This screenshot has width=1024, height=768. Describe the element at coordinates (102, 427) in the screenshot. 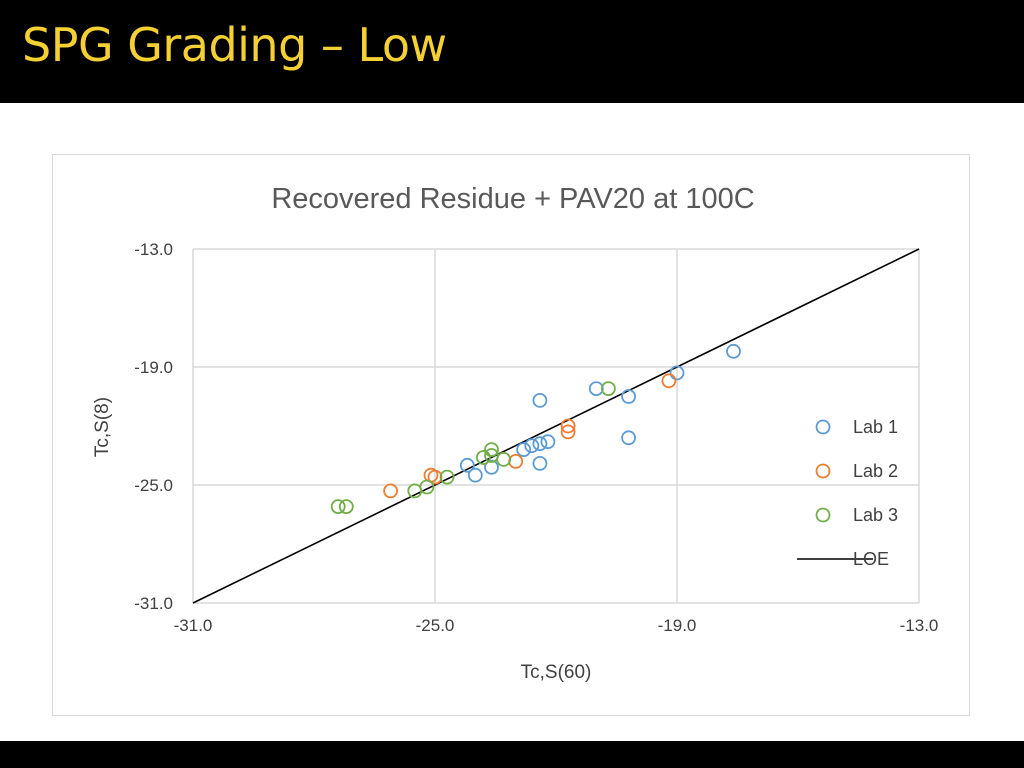

I see `y-axis-title: Tc,S(8)` at that location.